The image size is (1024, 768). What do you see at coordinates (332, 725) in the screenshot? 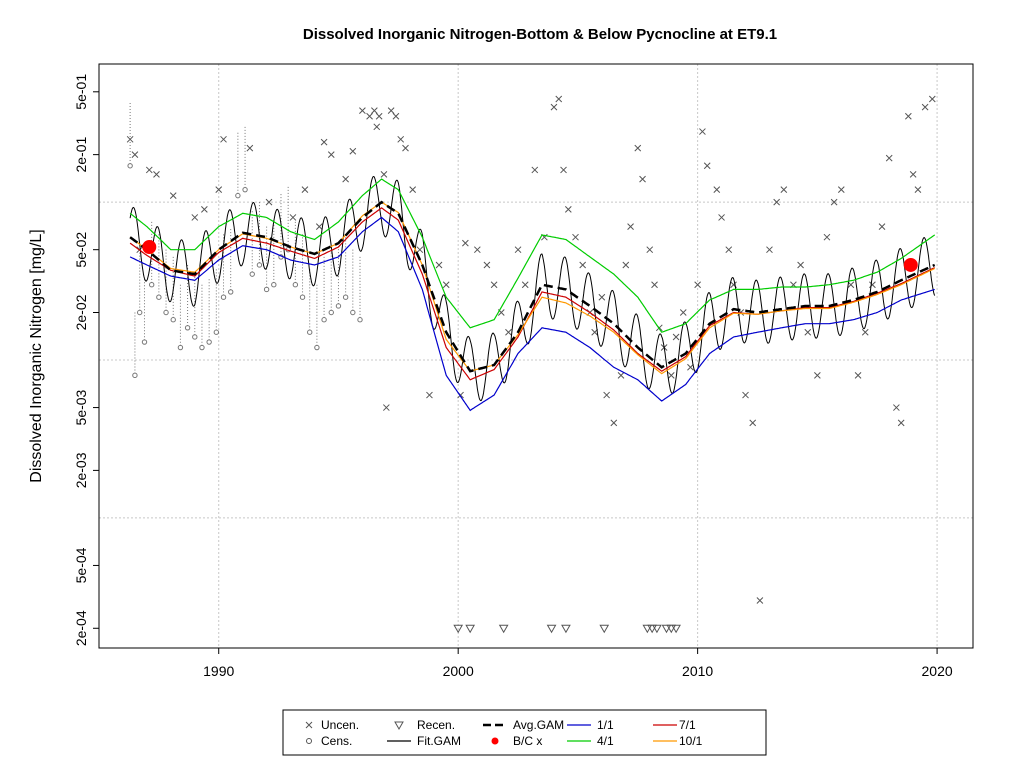
I see `legend-item: Uncen.` at bounding box center [332, 725].